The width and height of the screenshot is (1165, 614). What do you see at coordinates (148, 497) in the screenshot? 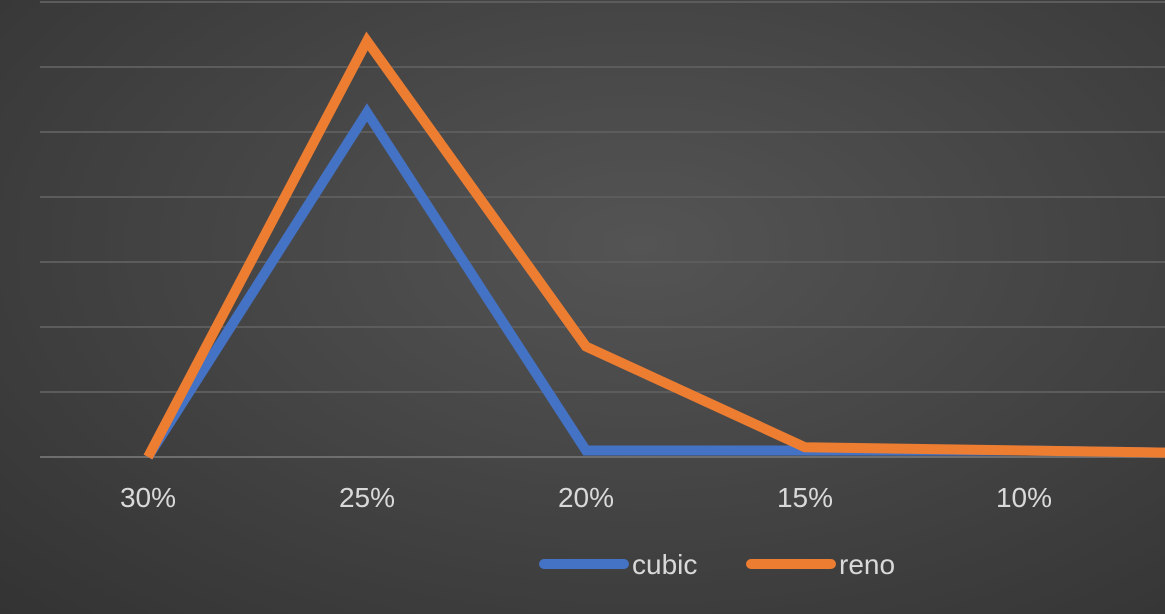
I see `x-tick-label: 30%` at bounding box center [148, 497].